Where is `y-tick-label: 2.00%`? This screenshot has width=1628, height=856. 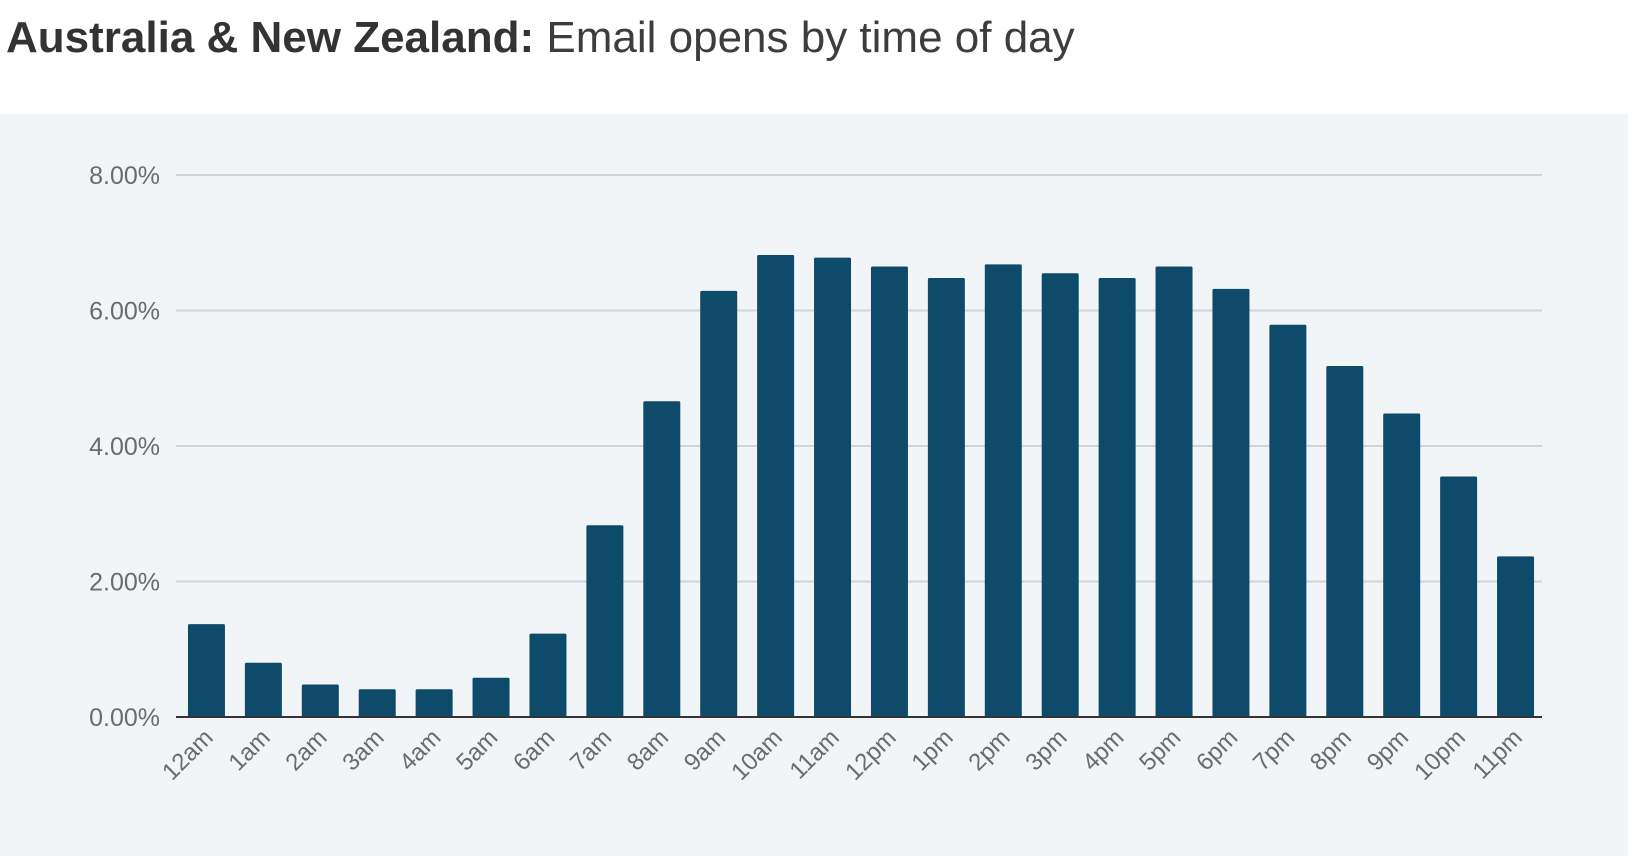 y-tick-label: 2.00% is located at coordinates (124, 583).